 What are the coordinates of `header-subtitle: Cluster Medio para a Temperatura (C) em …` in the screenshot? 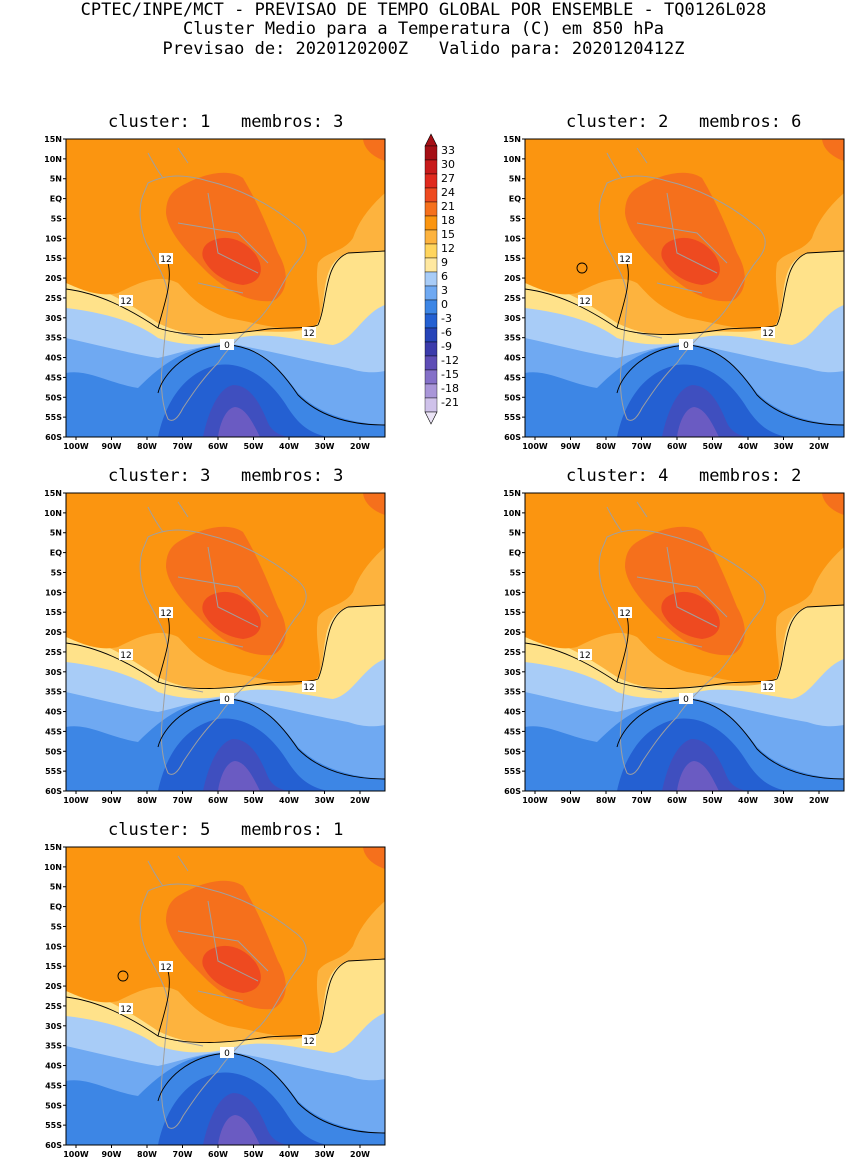 It's located at (423, 29).